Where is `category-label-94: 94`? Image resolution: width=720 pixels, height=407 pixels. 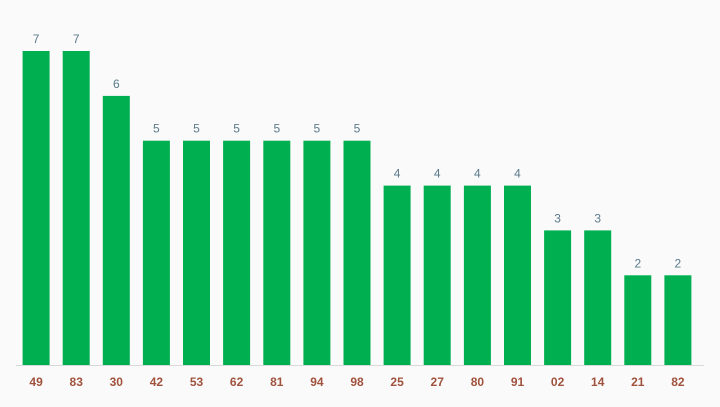
category-label-94: 94 is located at coordinates (317, 382).